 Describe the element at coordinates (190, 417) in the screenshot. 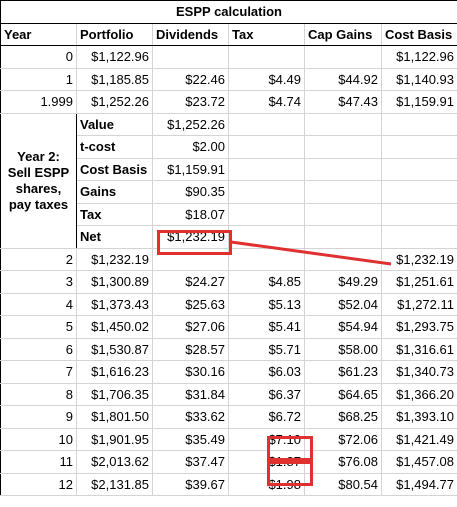

I see `cell-dividends: $33.62` at that location.